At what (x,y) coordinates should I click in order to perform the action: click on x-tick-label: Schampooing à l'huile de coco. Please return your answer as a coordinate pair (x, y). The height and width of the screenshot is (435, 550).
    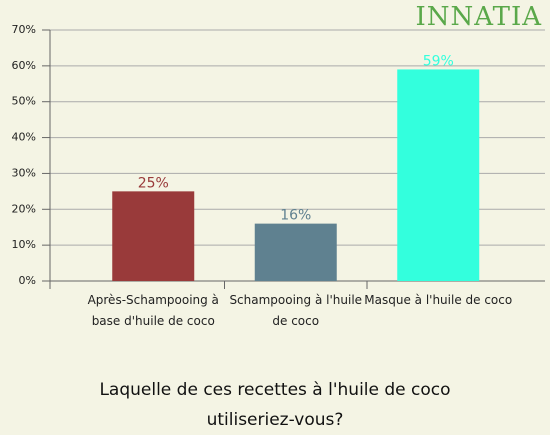
    Looking at the image, I should click on (296, 310).